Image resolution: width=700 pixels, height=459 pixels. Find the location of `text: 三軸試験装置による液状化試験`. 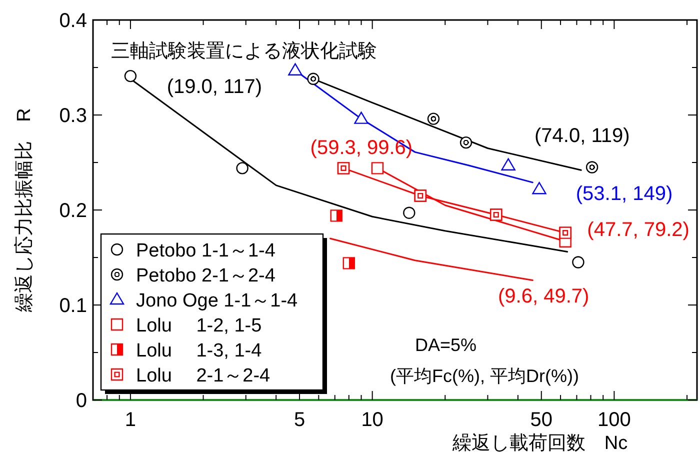

text: 三軸試験装置による液状化試験 is located at coordinates (244, 51).